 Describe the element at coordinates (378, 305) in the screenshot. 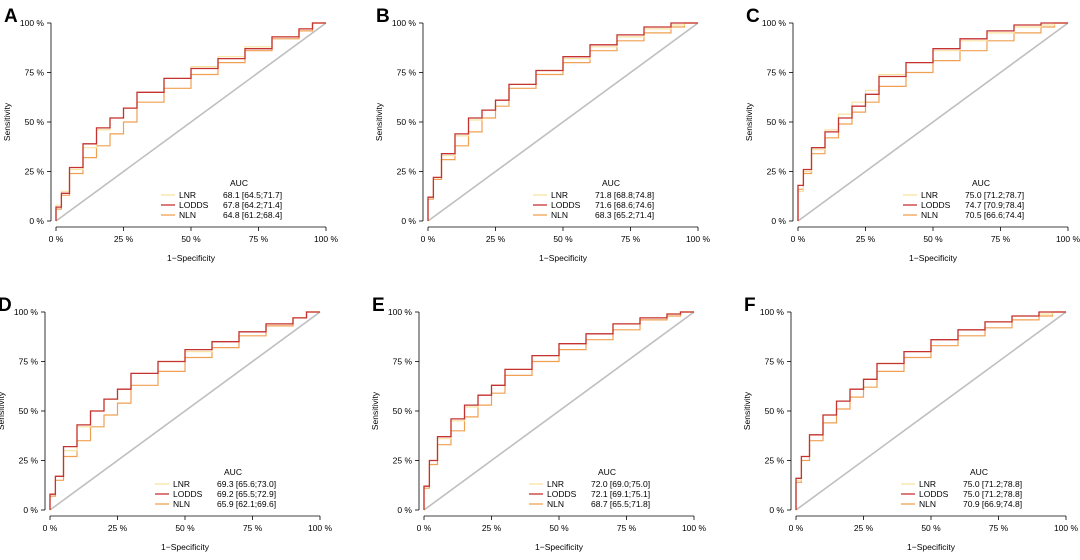

I see `panel-label-e: E` at that location.